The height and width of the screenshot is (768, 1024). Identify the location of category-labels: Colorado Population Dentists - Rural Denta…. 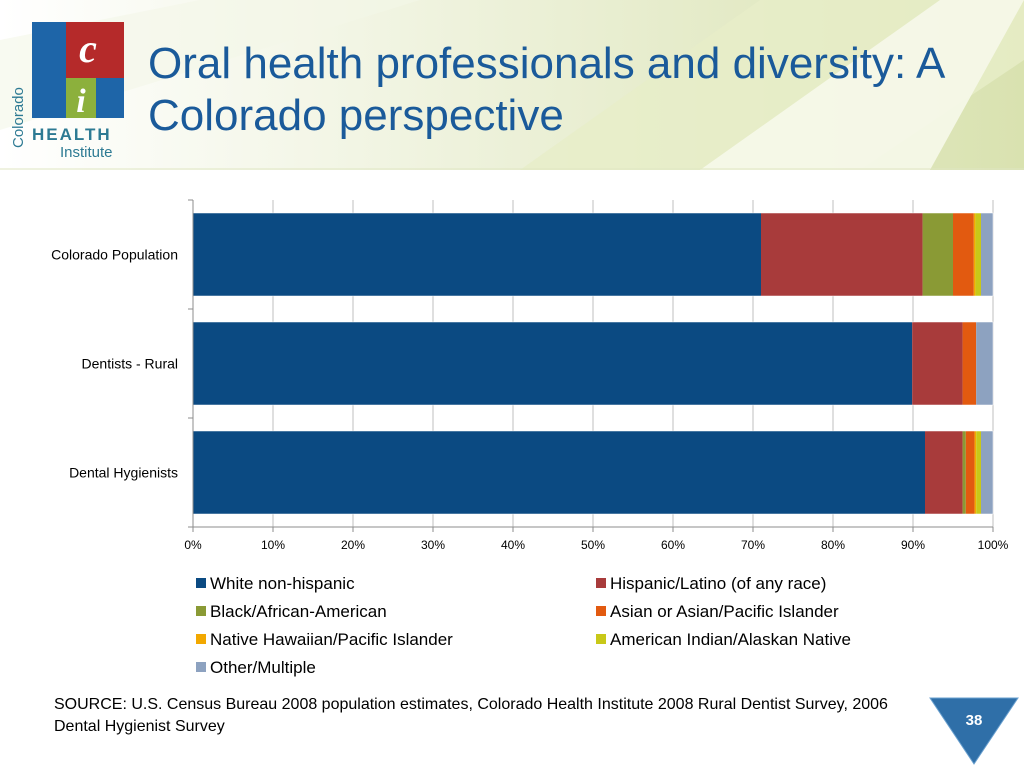
(114, 364).